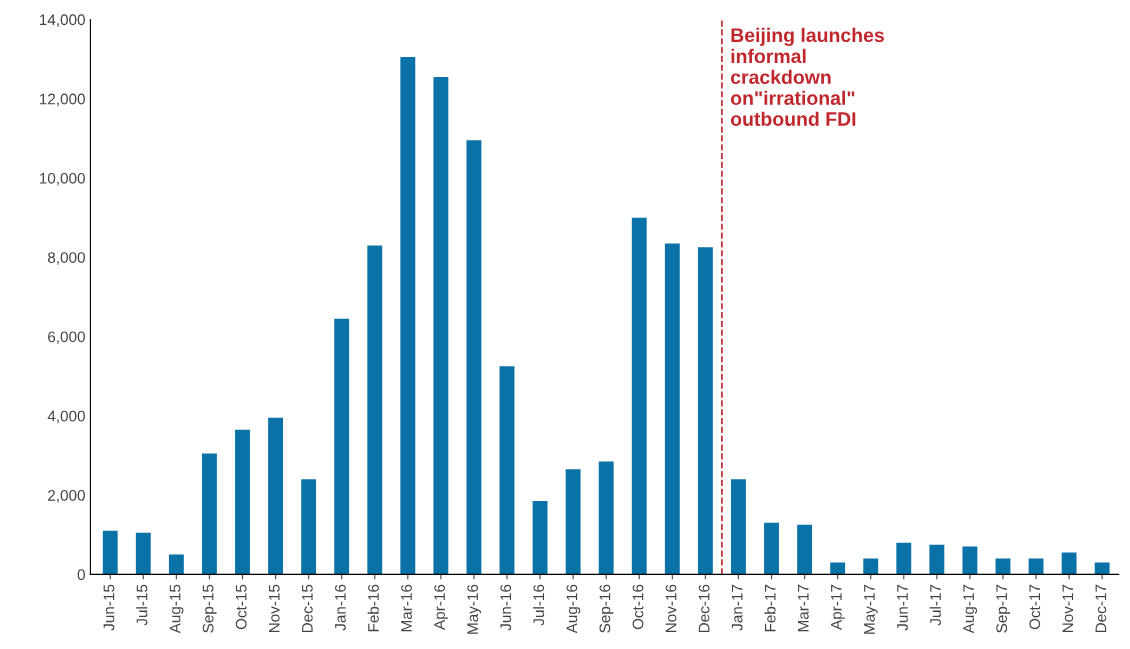  Describe the element at coordinates (871, 609) in the screenshot. I see `x-tick-label: May-17` at that location.